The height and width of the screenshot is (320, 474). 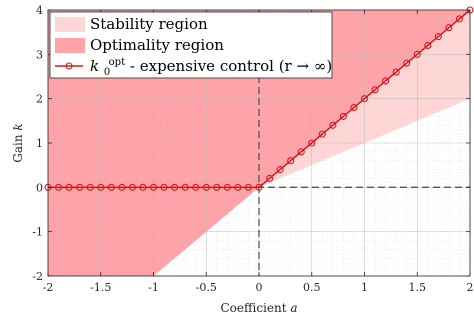 I want to click on x-tick-label: 1, so click(x=364, y=287).